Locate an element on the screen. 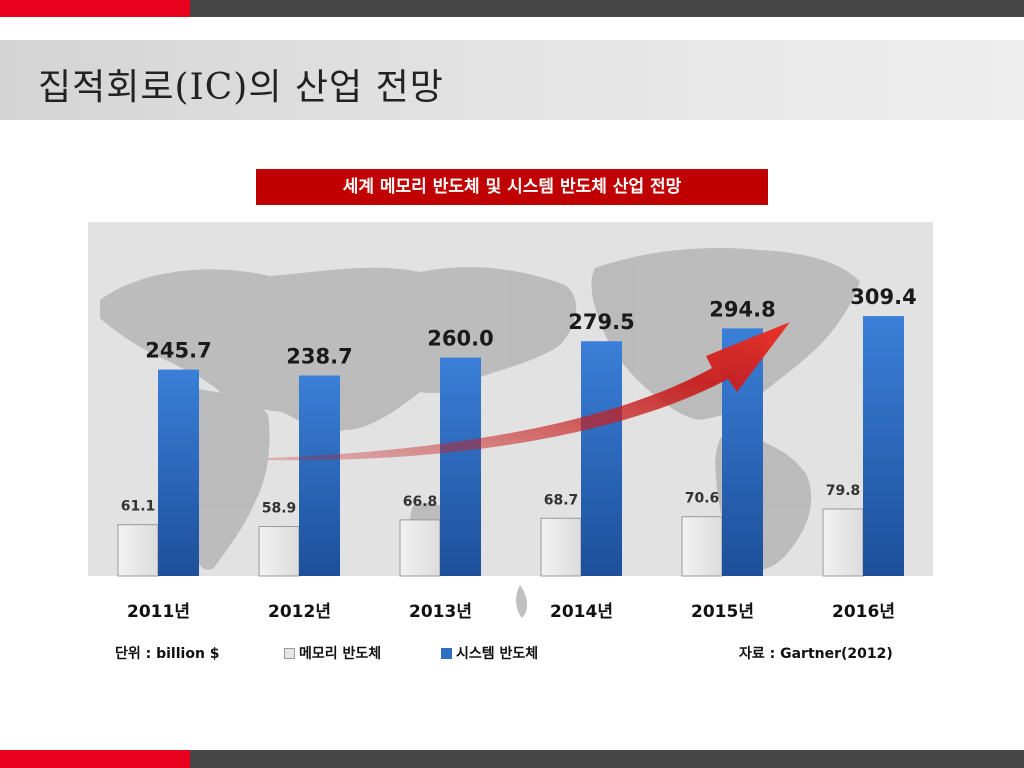 Image resolution: width=1024 pixels, height=768 pixels. data-label-memory-0: 61.1 is located at coordinates (138, 507).